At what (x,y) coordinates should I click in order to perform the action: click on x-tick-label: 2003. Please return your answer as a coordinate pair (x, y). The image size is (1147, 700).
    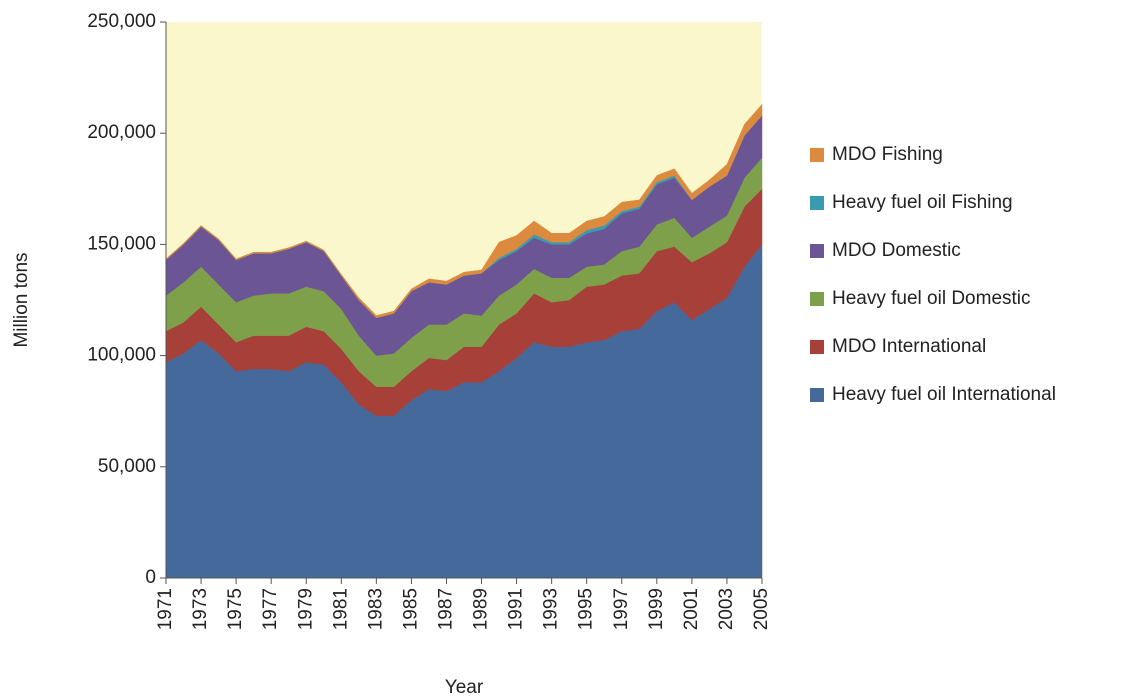
    Looking at the image, I should click on (726, 609).